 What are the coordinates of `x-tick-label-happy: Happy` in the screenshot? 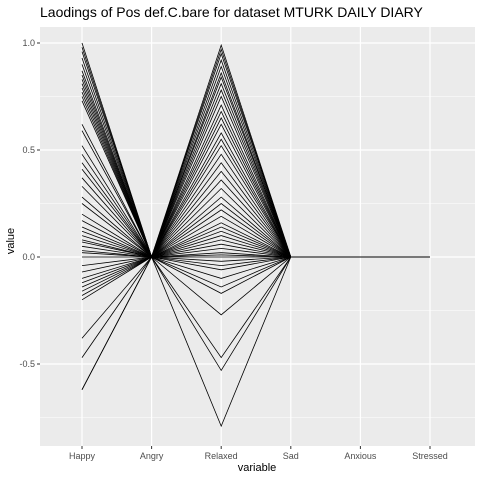 It's located at (82, 456).